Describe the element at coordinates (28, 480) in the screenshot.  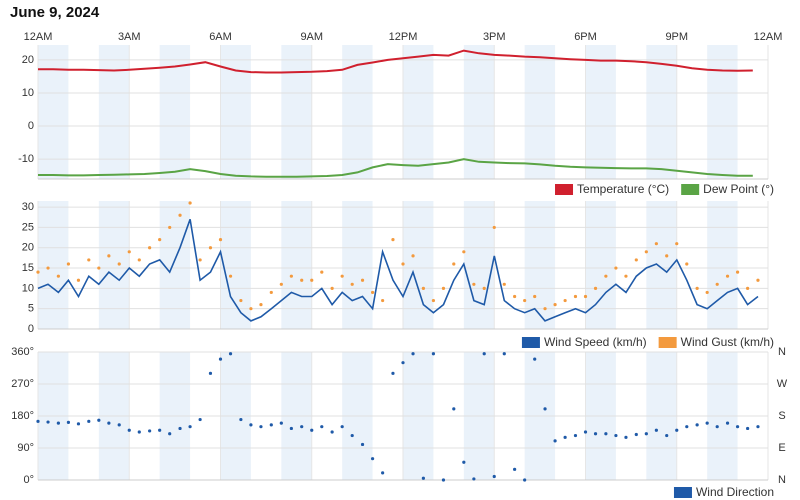
I see `y-tick-label: 0°` at that location.